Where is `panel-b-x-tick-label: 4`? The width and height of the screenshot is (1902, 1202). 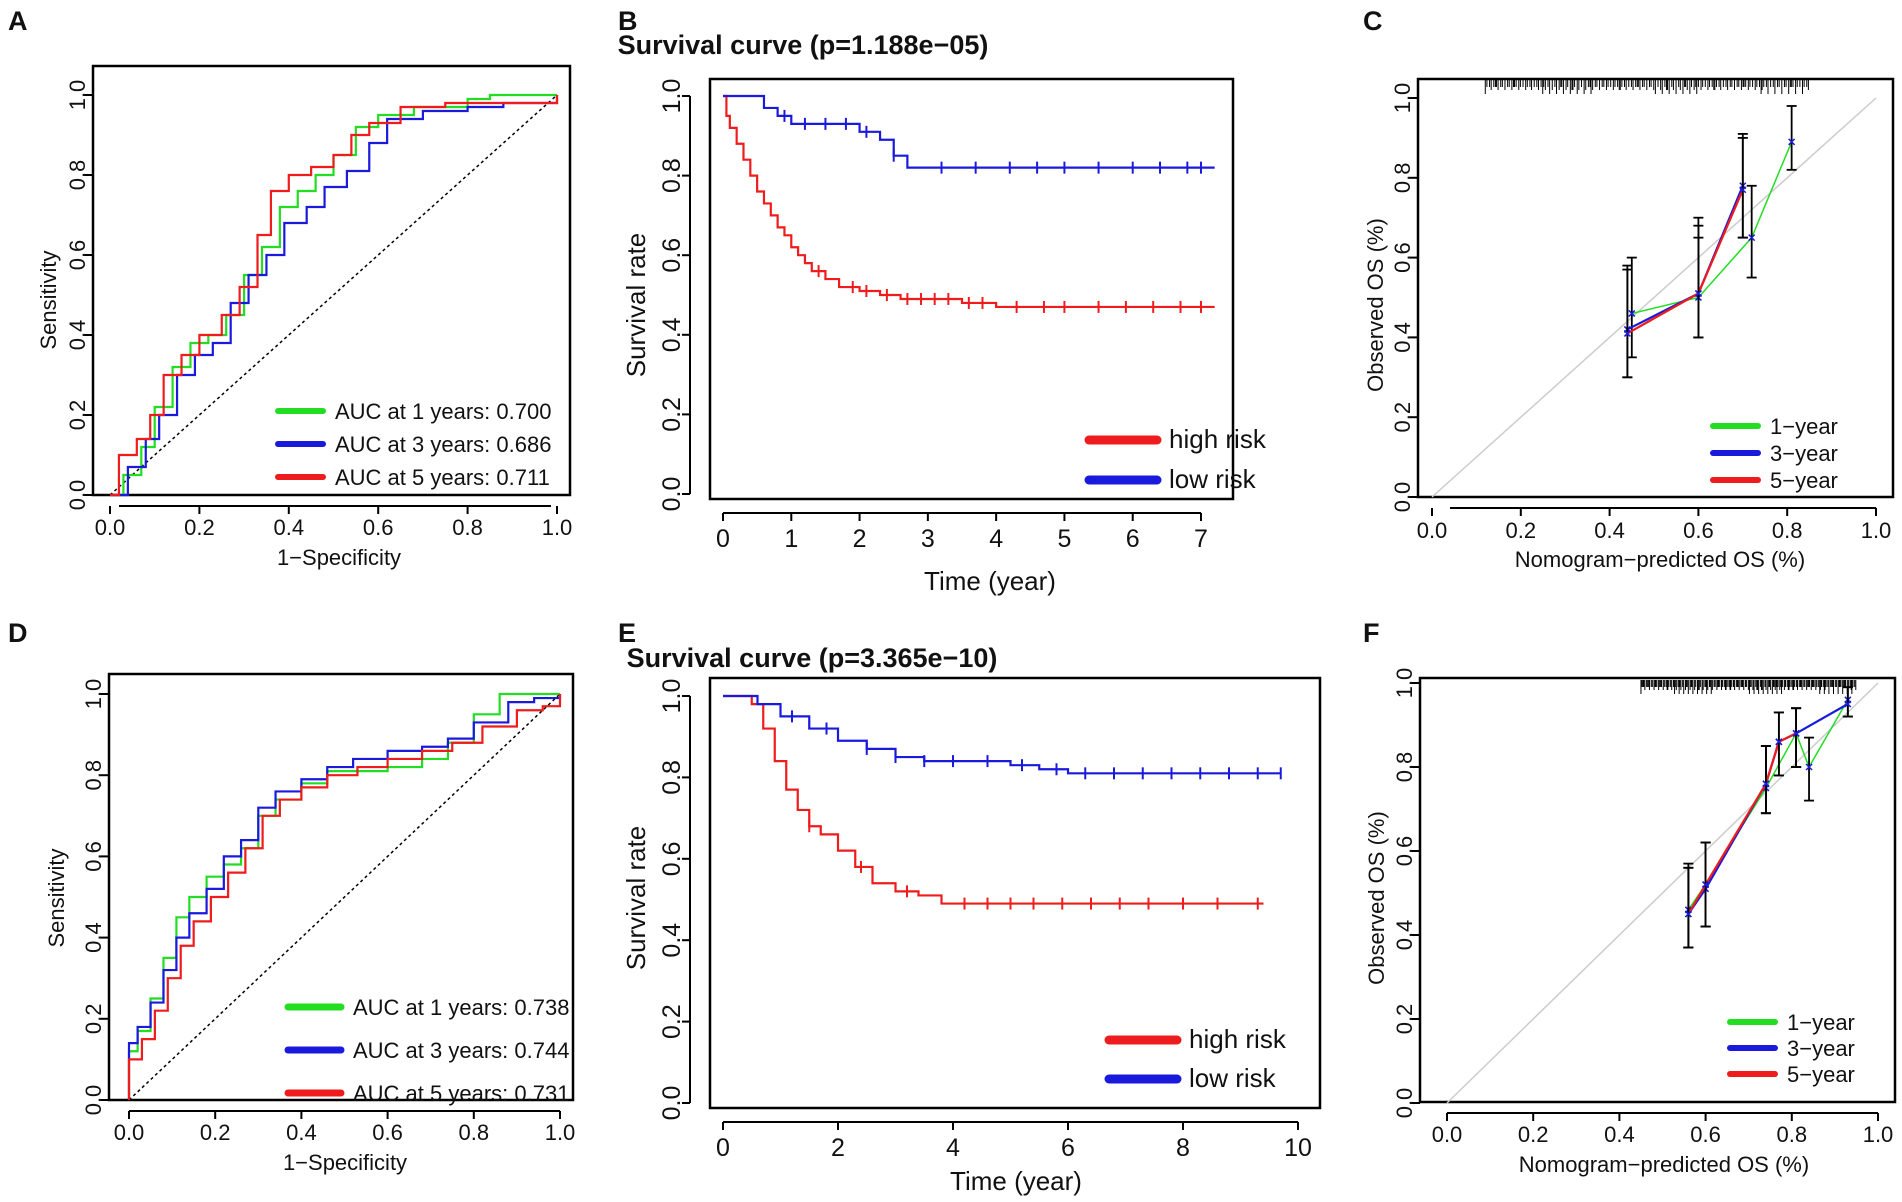 panel-b-x-tick-label: 4 is located at coordinates (996, 539).